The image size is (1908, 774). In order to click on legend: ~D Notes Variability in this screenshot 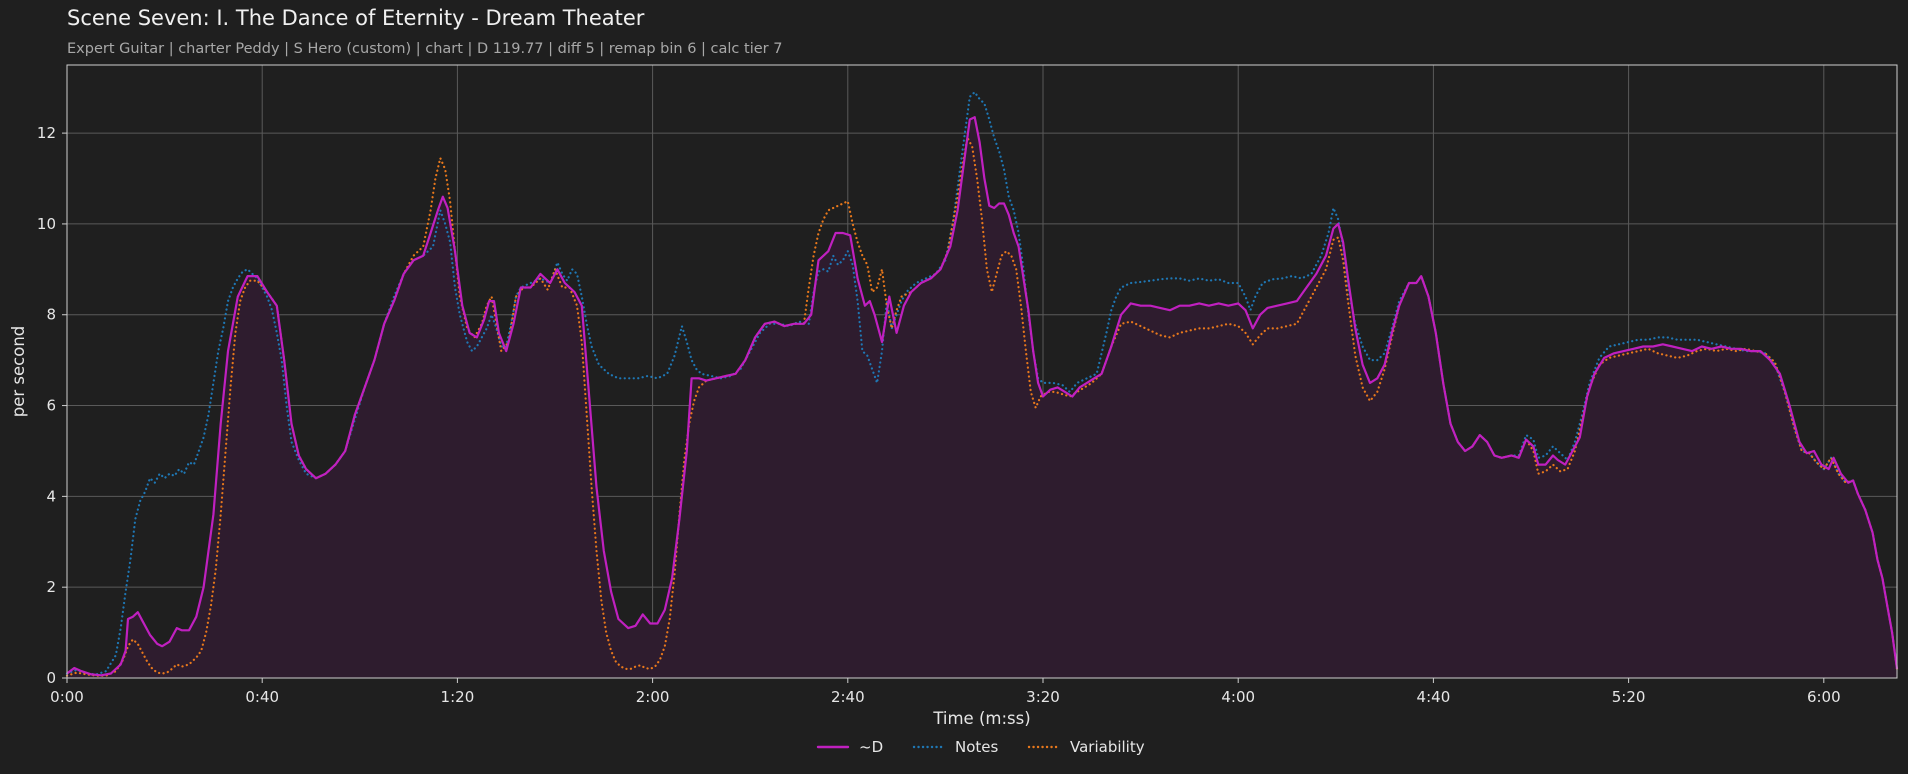, I will do `click(980, 747)`.